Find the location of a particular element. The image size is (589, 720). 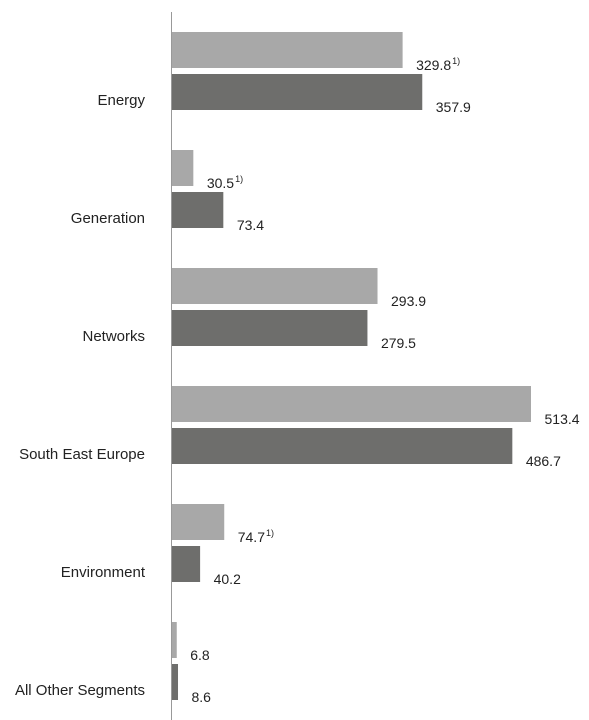

value-label-1-2: 279.5 is located at coordinates (398, 343).